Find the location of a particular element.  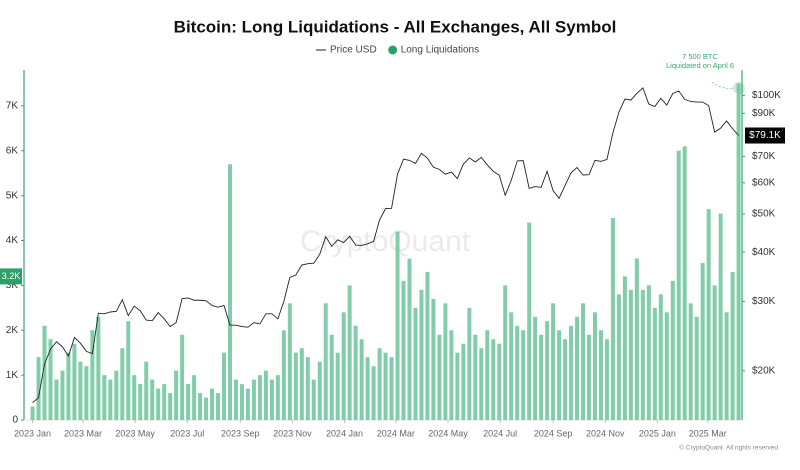

current-liquidation-label: 3.2K is located at coordinates (11, 276).